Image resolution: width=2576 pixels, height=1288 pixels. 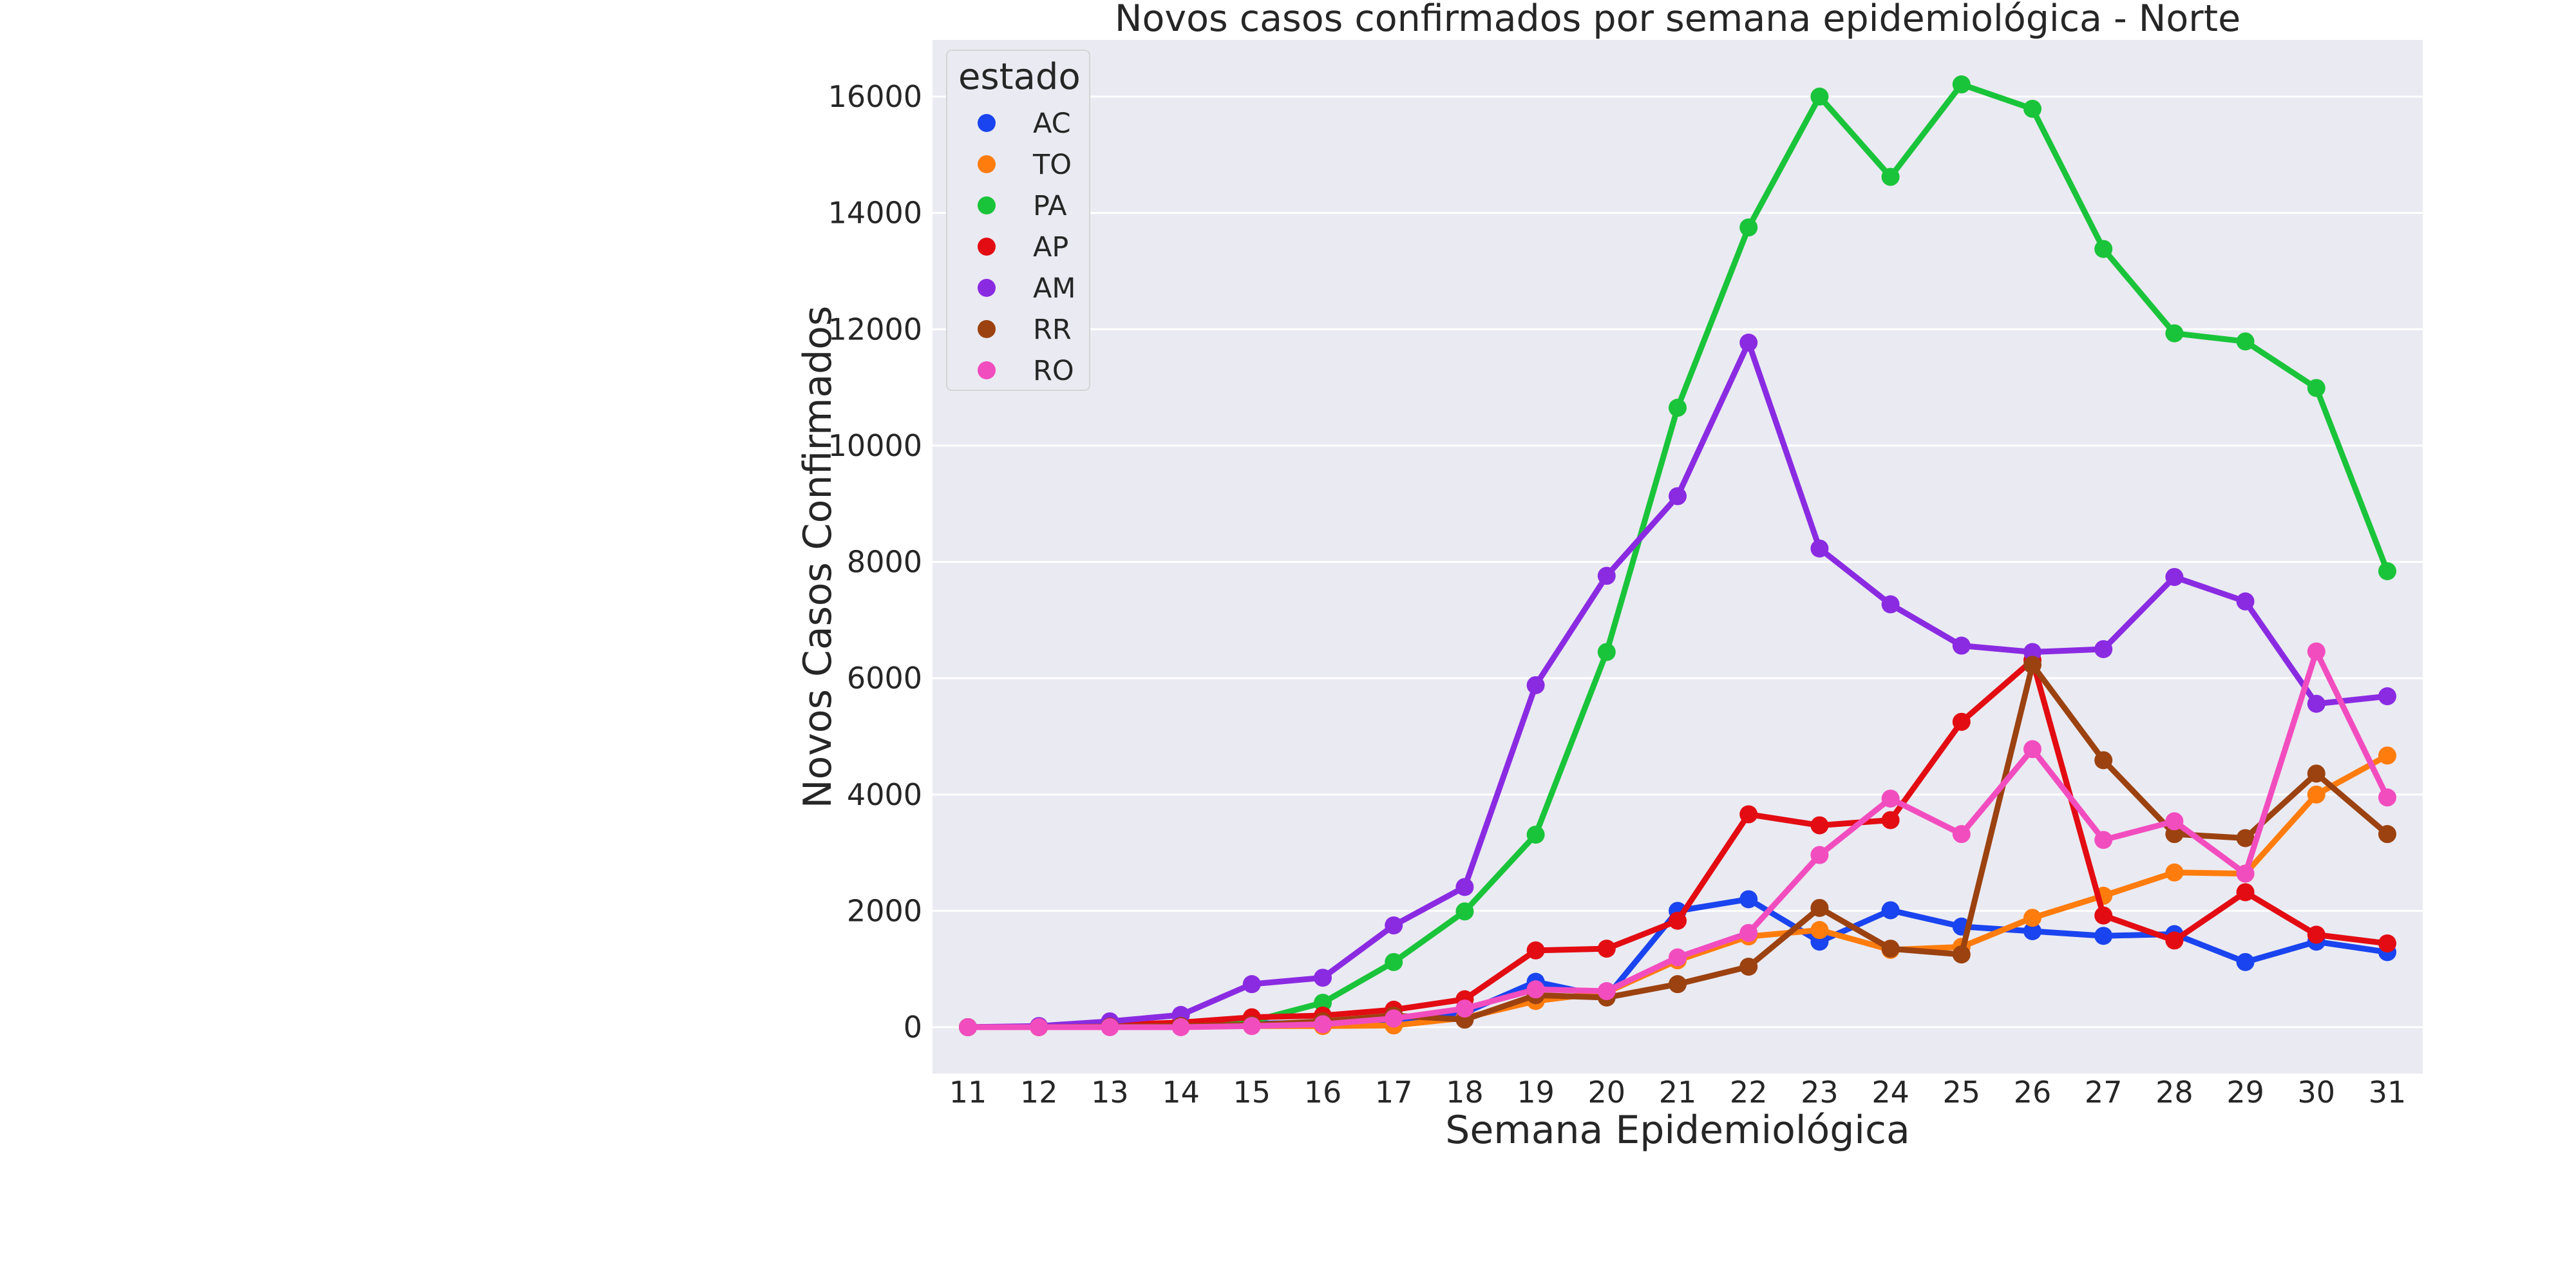 What do you see at coordinates (913, 1027) in the screenshot?
I see `y-tick-label: 0` at bounding box center [913, 1027].